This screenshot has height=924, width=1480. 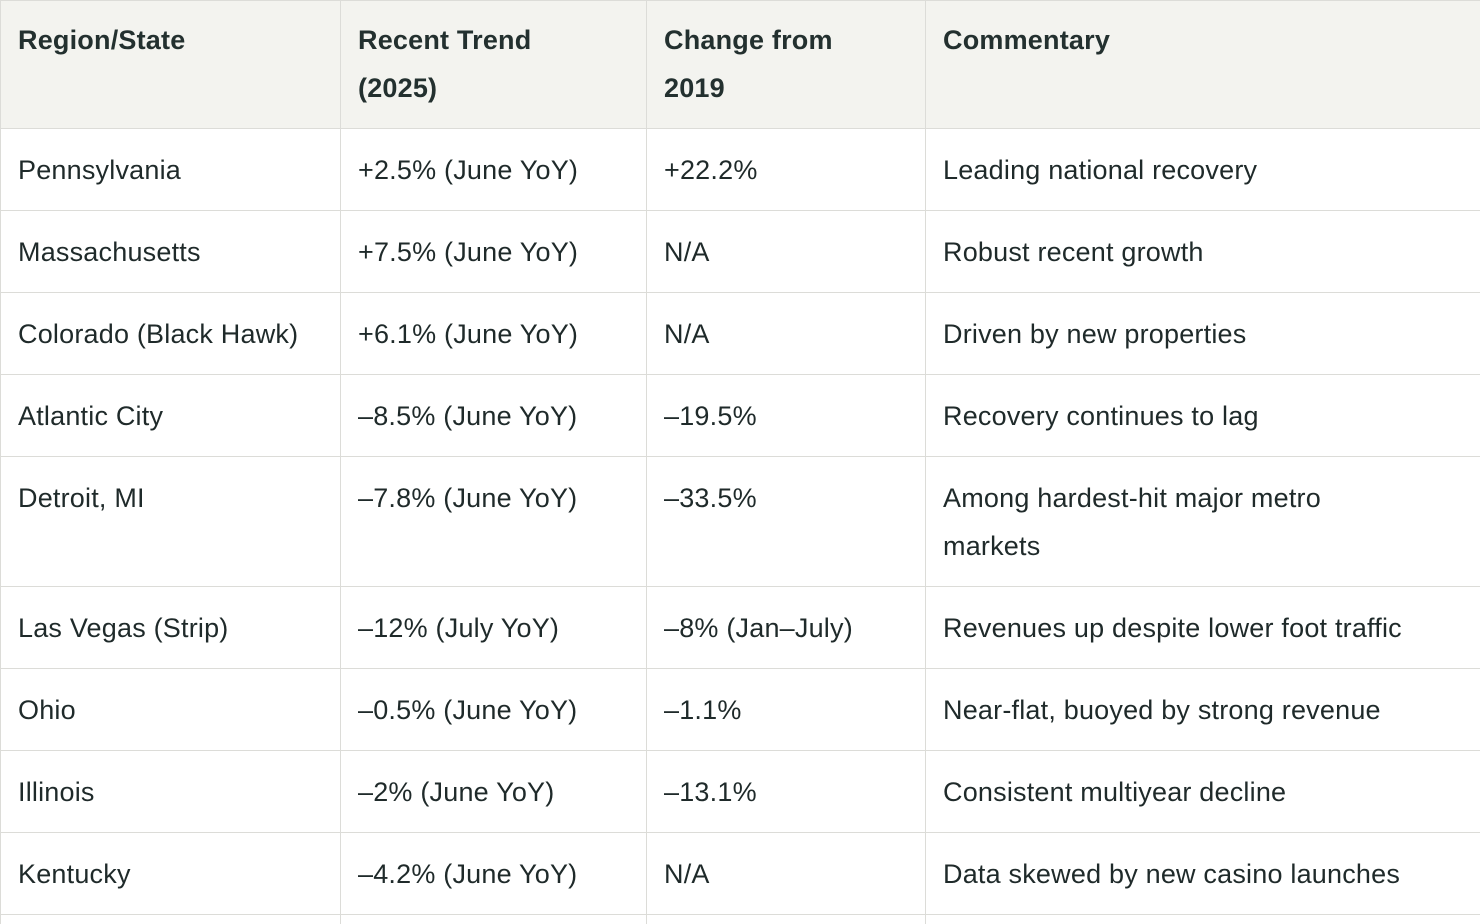 What do you see at coordinates (493, 627) in the screenshot?
I see `cell-recent-trend: –12% (July YoY)` at bounding box center [493, 627].